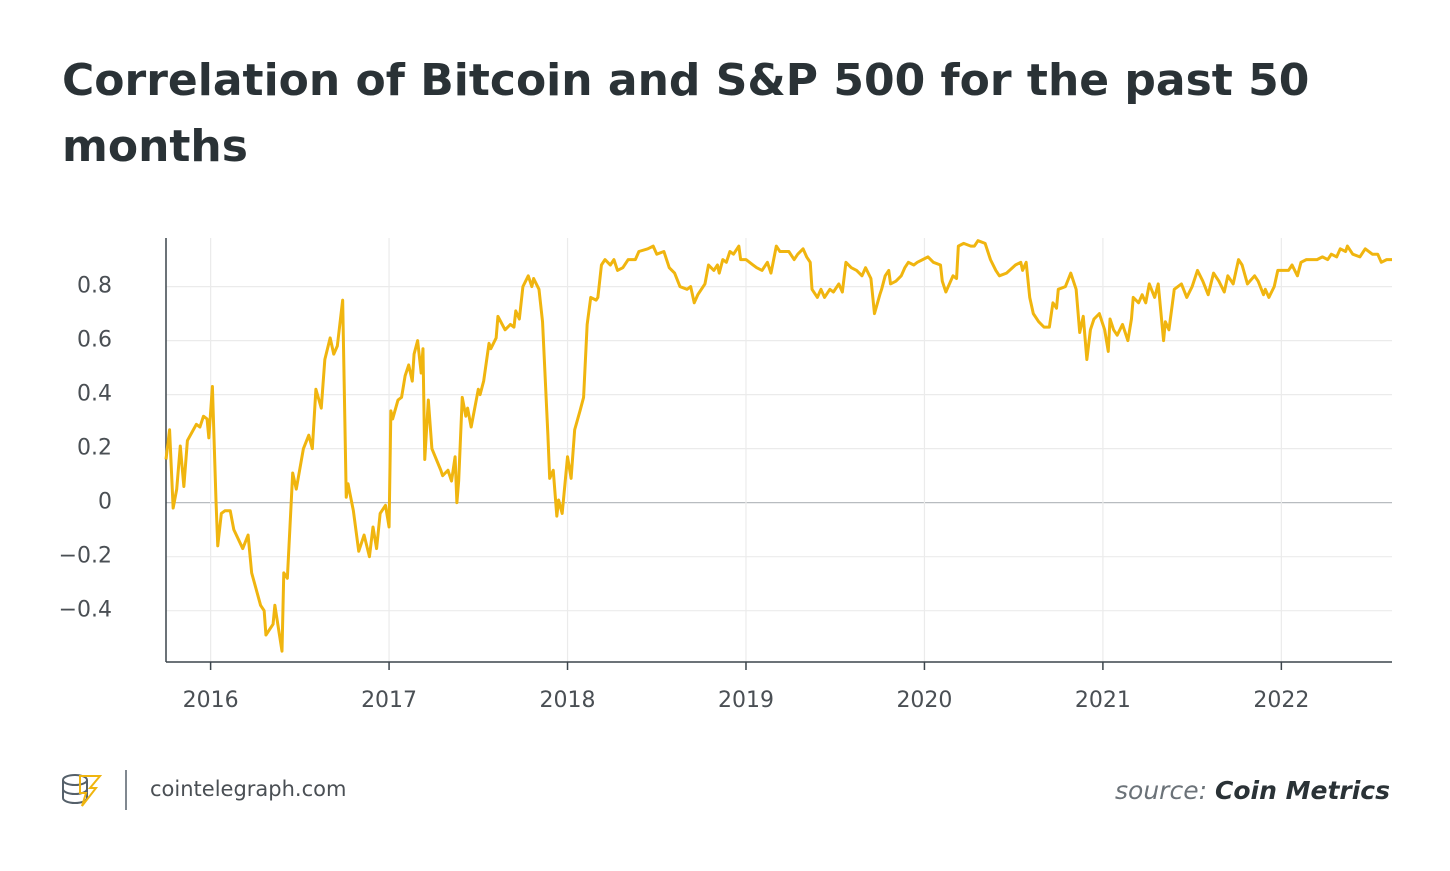 The image size is (1450, 871). What do you see at coordinates (746, 700) in the screenshot?
I see `x-tick-label: 2019` at bounding box center [746, 700].